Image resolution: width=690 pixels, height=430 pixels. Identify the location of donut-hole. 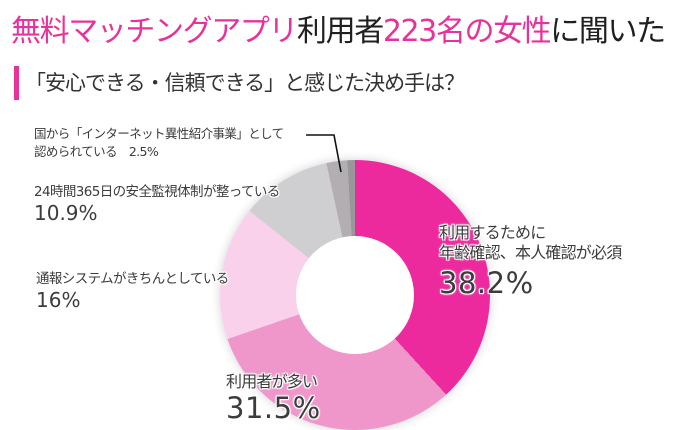
(355, 295).